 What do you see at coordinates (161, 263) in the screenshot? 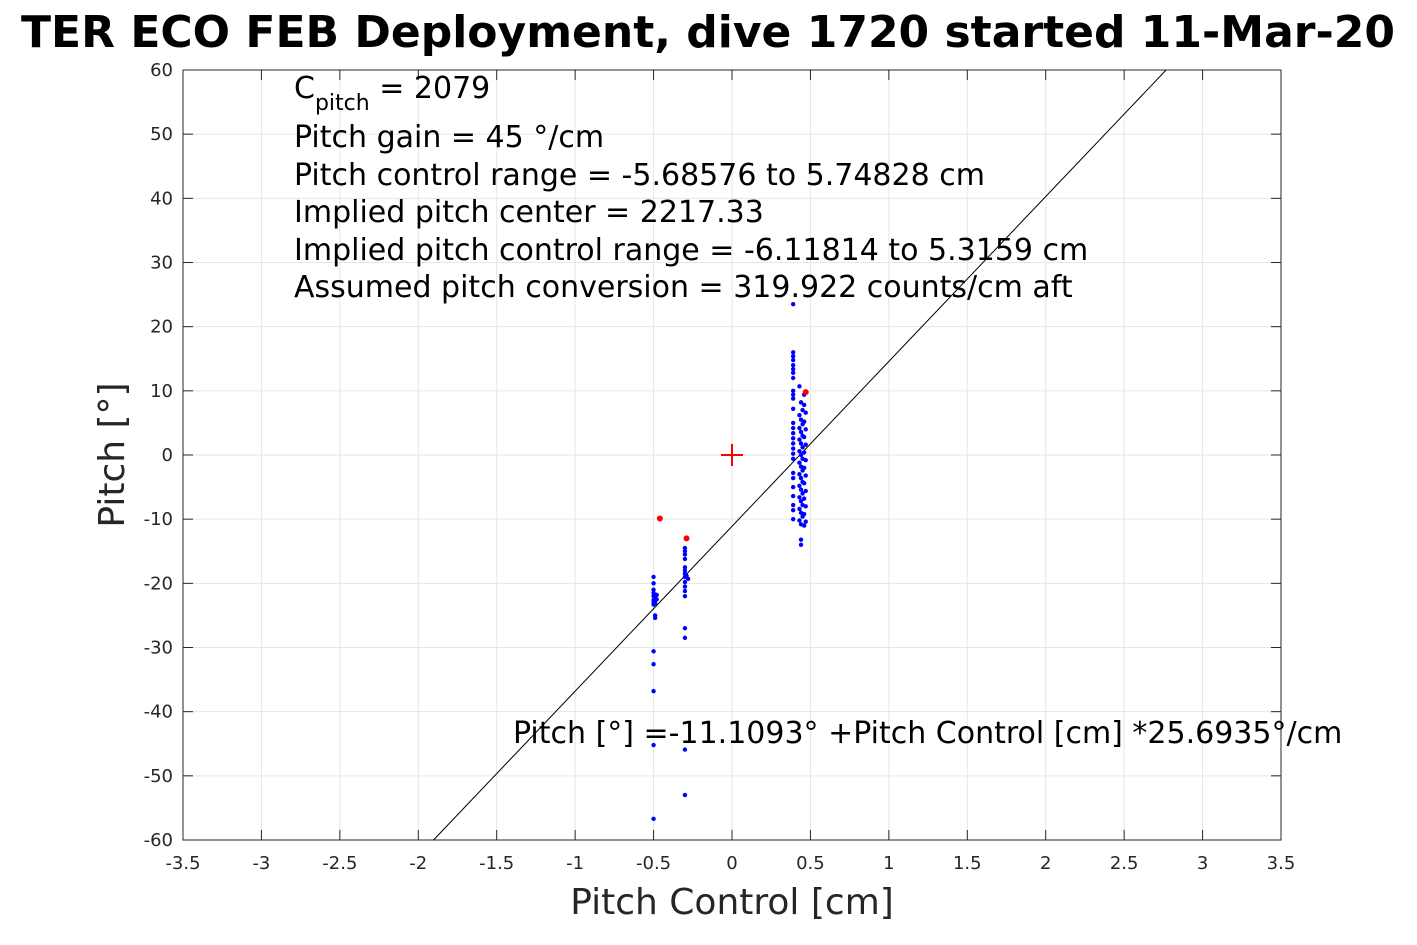
I see `y-tick-label: 30` at bounding box center [161, 263].